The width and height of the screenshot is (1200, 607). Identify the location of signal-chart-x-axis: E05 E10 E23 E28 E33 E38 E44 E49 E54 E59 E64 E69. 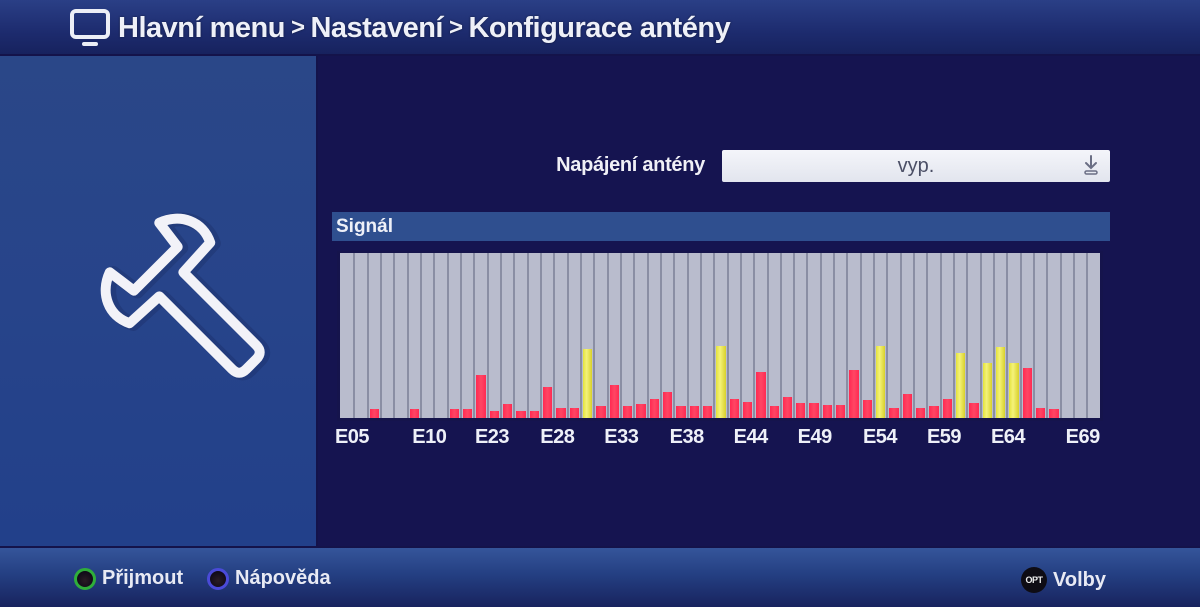
(600, 439).